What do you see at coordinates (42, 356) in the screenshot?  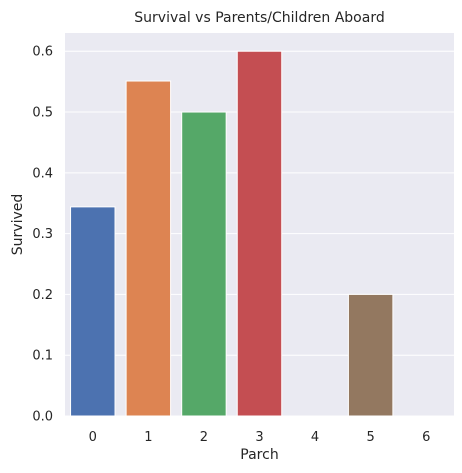 I see `y-tick-label: 0.1` at bounding box center [42, 356].